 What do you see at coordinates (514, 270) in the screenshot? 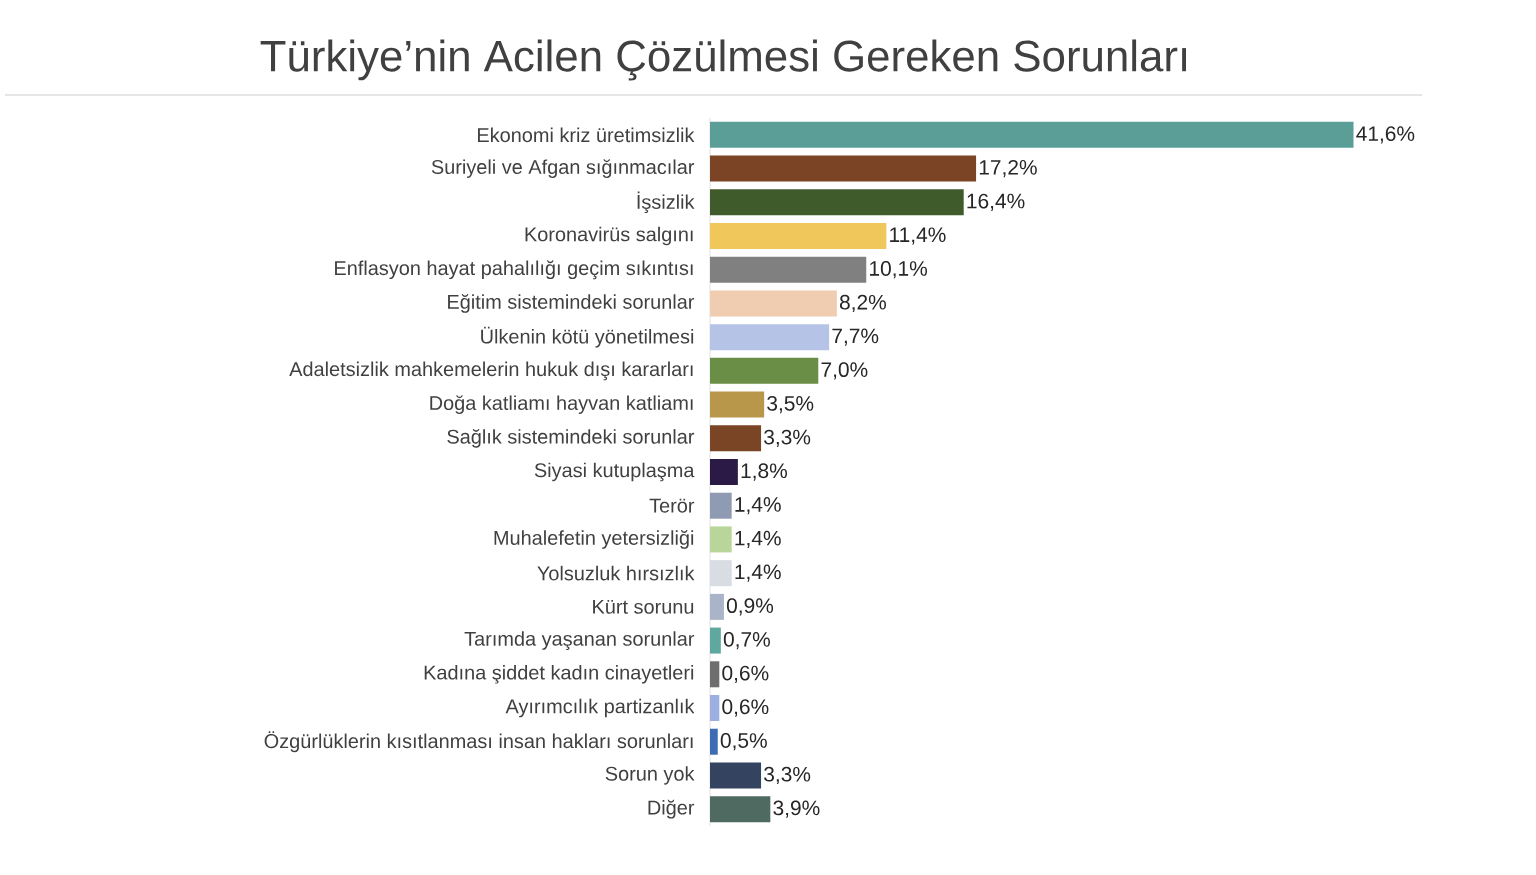
I see `y-tick-label: Enflasyon hayat pahalılığı geçim sıkıntısı` at bounding box center [514, 270].